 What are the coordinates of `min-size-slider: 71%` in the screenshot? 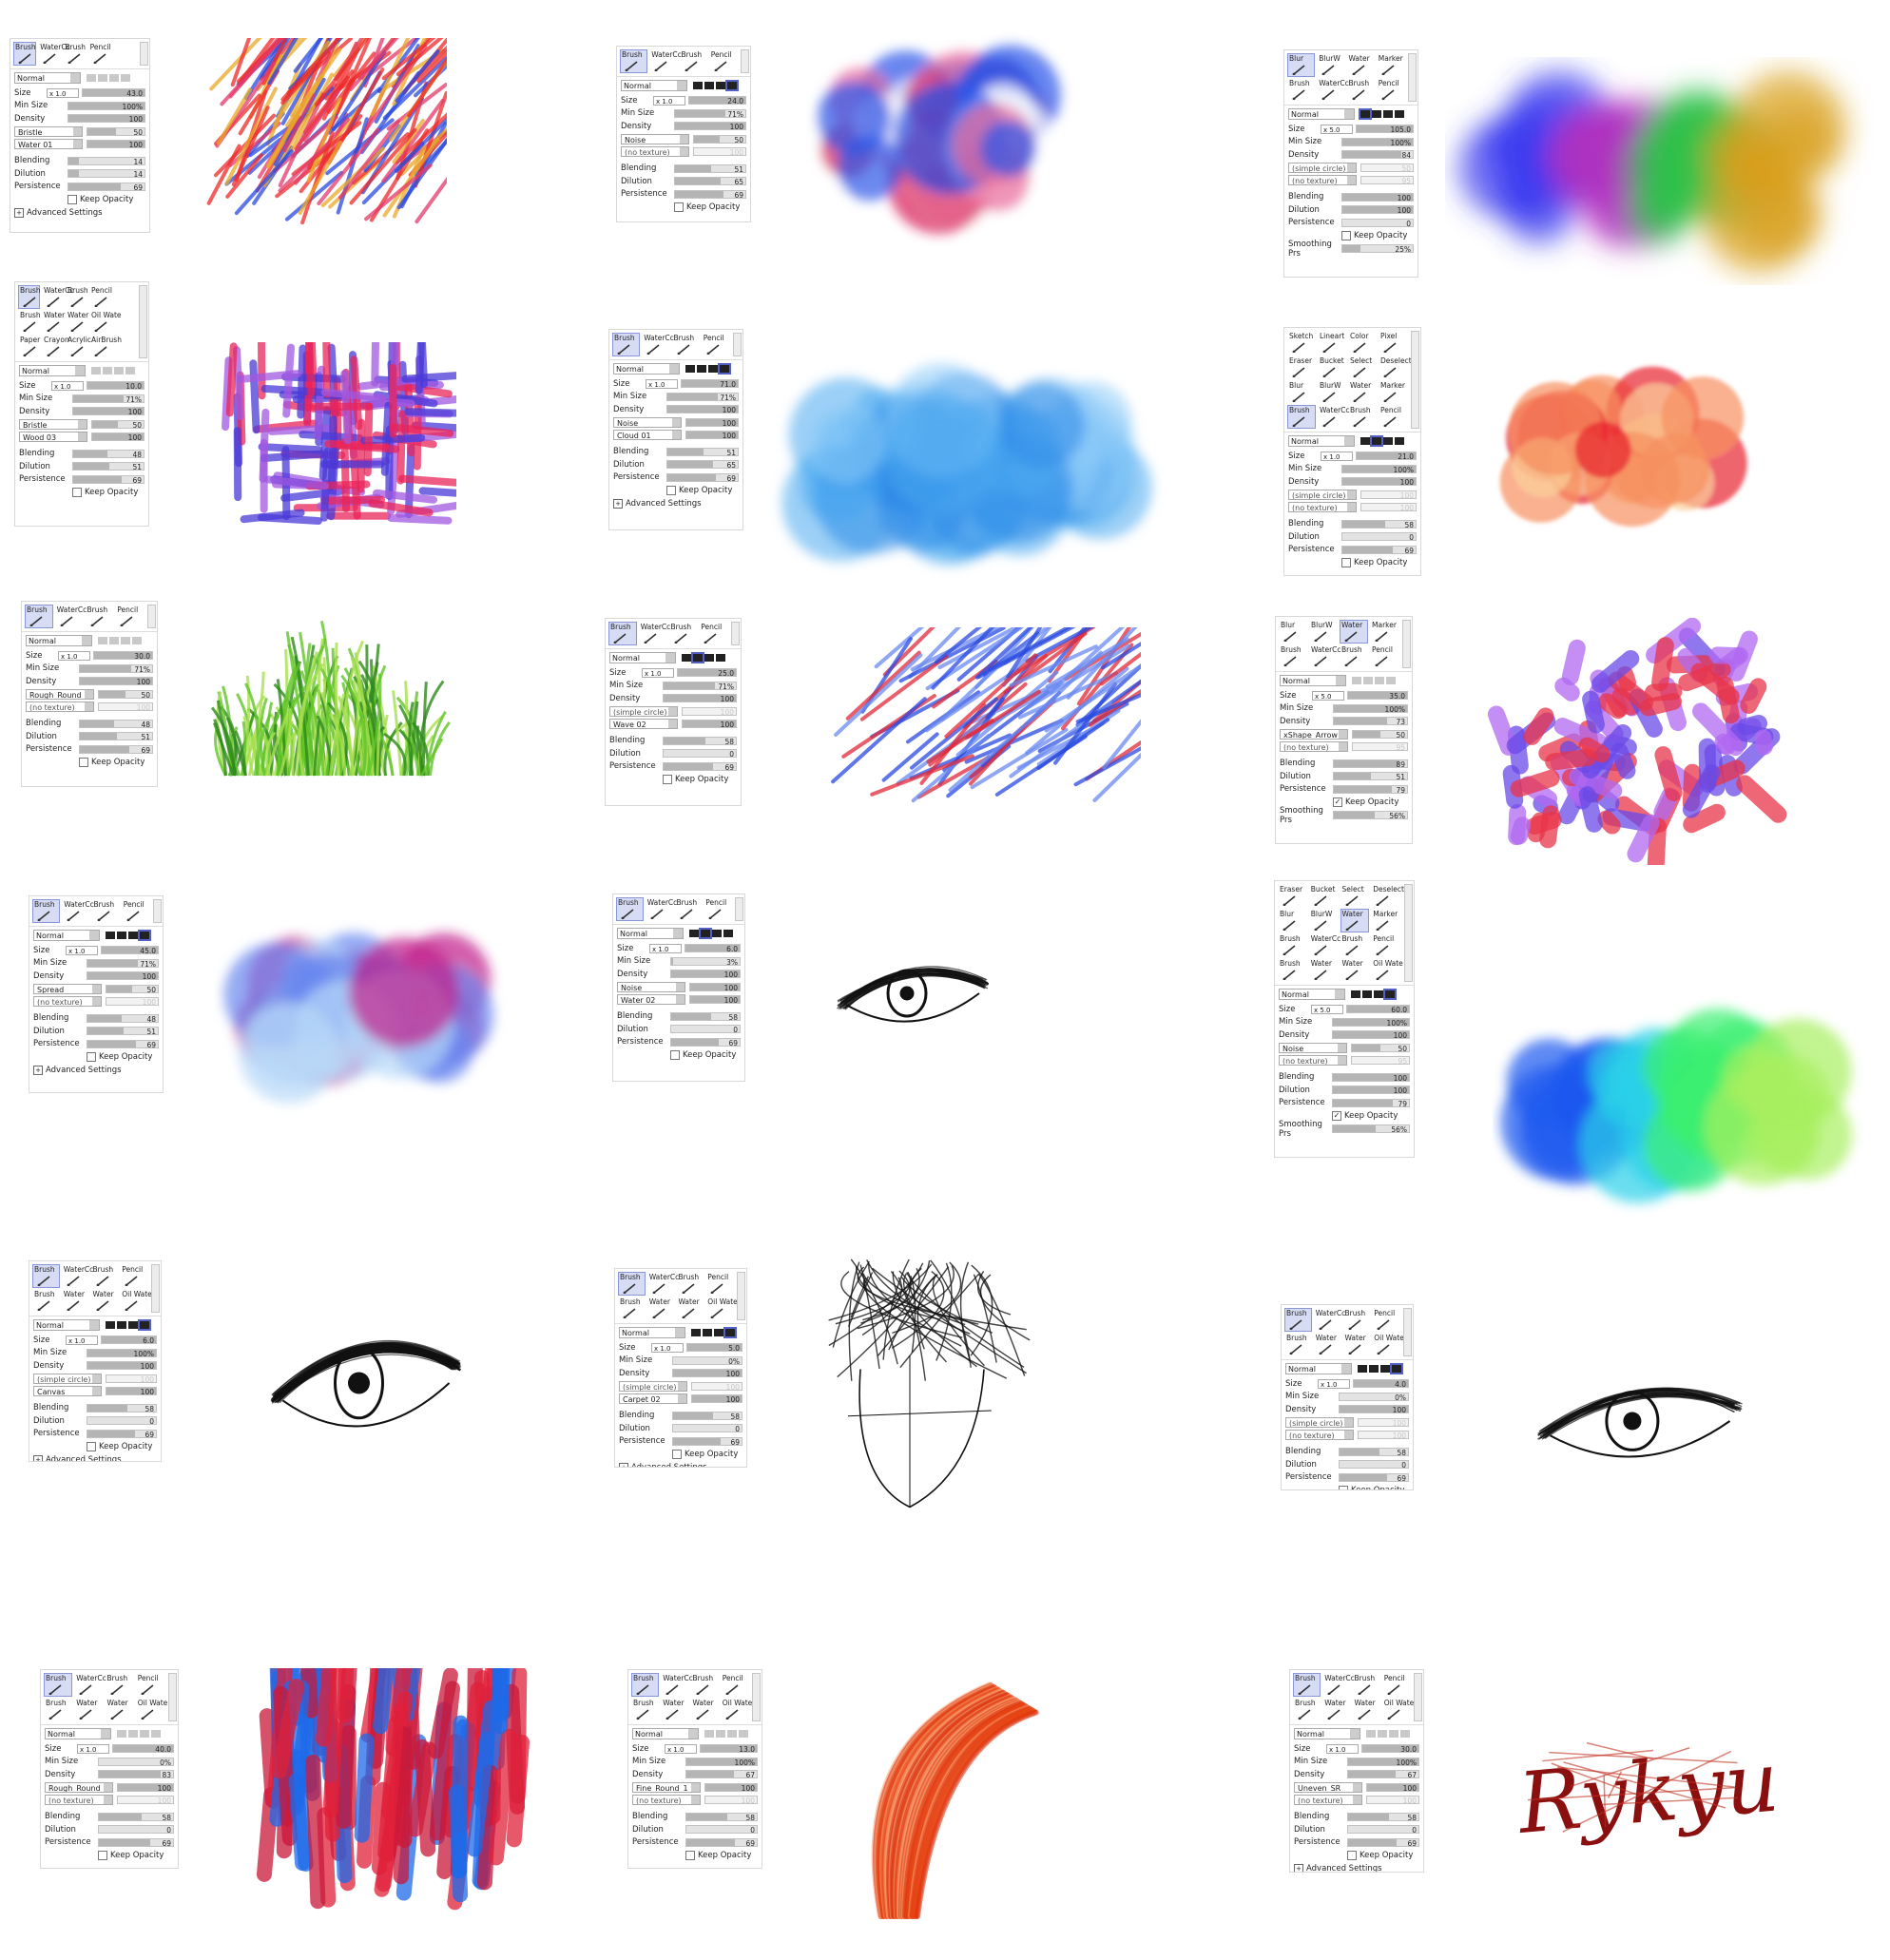 It's located at (123, 963).